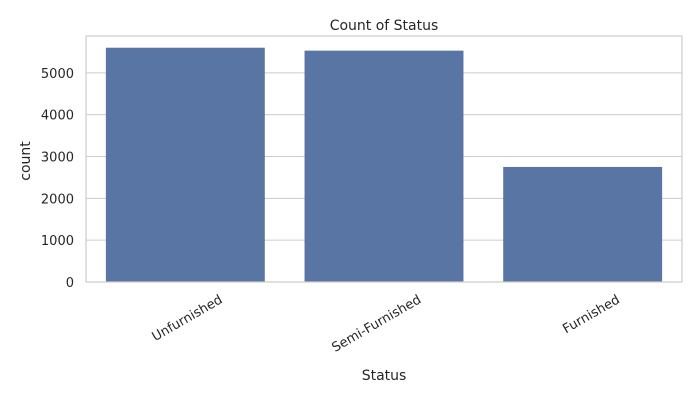  Describe the element at coordinates (591, 314) in the screenshot. I see `x-tick-label: Furnished` at that location.